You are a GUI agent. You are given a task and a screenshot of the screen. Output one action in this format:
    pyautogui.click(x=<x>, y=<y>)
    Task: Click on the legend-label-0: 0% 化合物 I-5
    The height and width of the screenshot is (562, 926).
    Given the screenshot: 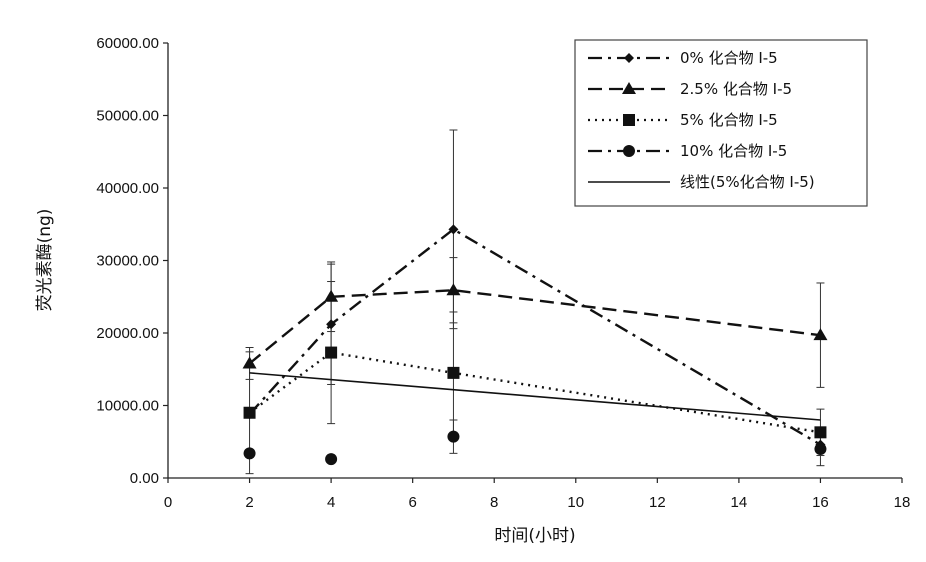 What is the action you would take?
    pyautogui.click(x=729, y=58)
    